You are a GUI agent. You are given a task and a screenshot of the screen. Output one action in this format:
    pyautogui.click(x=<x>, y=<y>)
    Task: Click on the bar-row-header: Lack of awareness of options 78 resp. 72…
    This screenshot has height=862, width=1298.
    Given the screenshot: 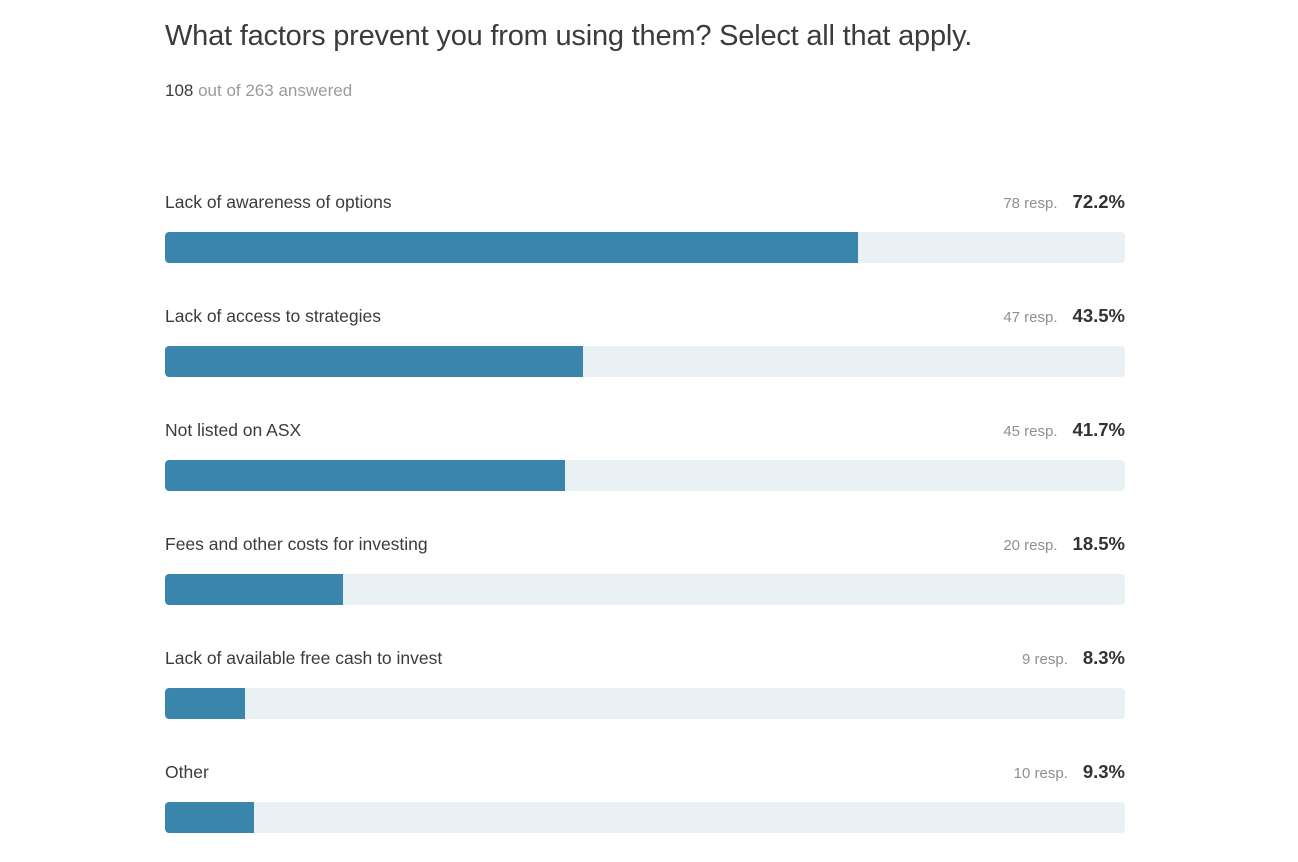 What is the action you would take?
    pyautogui.click(x=645, y=202)
    